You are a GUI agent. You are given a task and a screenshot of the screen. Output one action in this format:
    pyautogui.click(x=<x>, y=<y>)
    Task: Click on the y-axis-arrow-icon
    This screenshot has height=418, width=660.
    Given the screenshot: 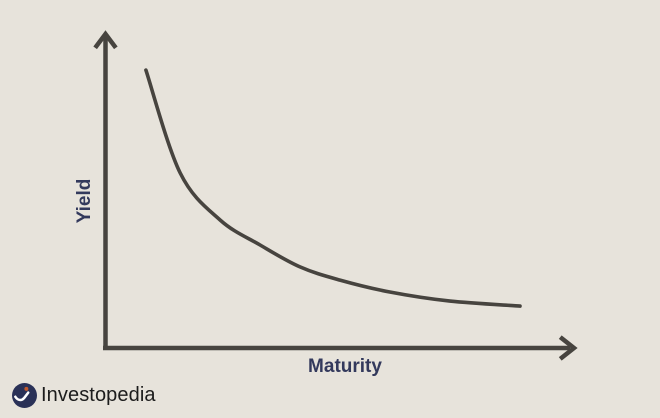 What is the action you would take?
    pyautogui.click(x=105, y=40)
    